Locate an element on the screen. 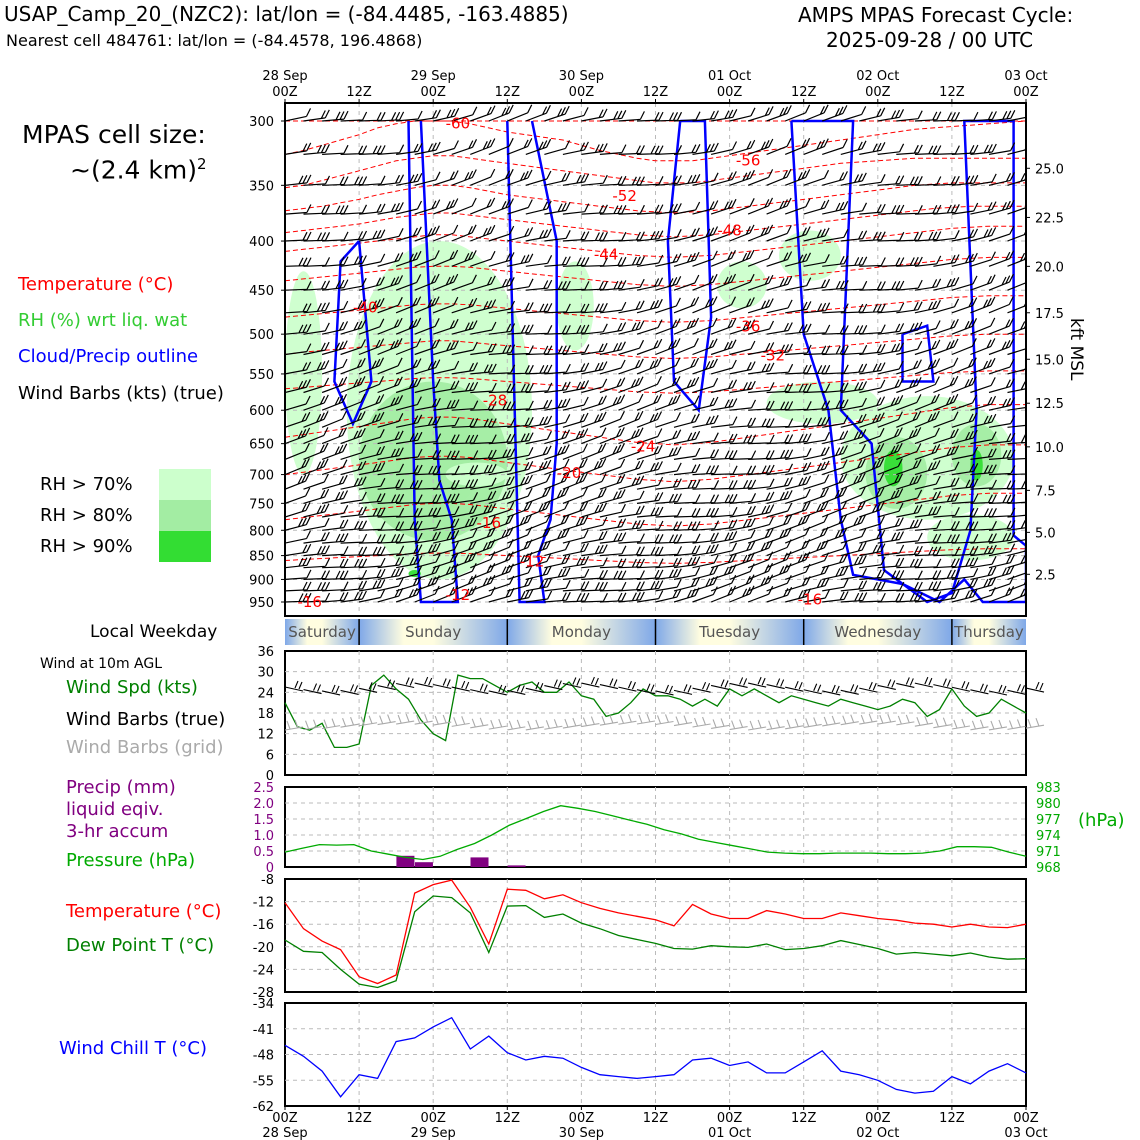 The width and height of the screenshot is (1140, 1140). bottom-date-label: 01 Oct is located at coordinates (729, 1133).